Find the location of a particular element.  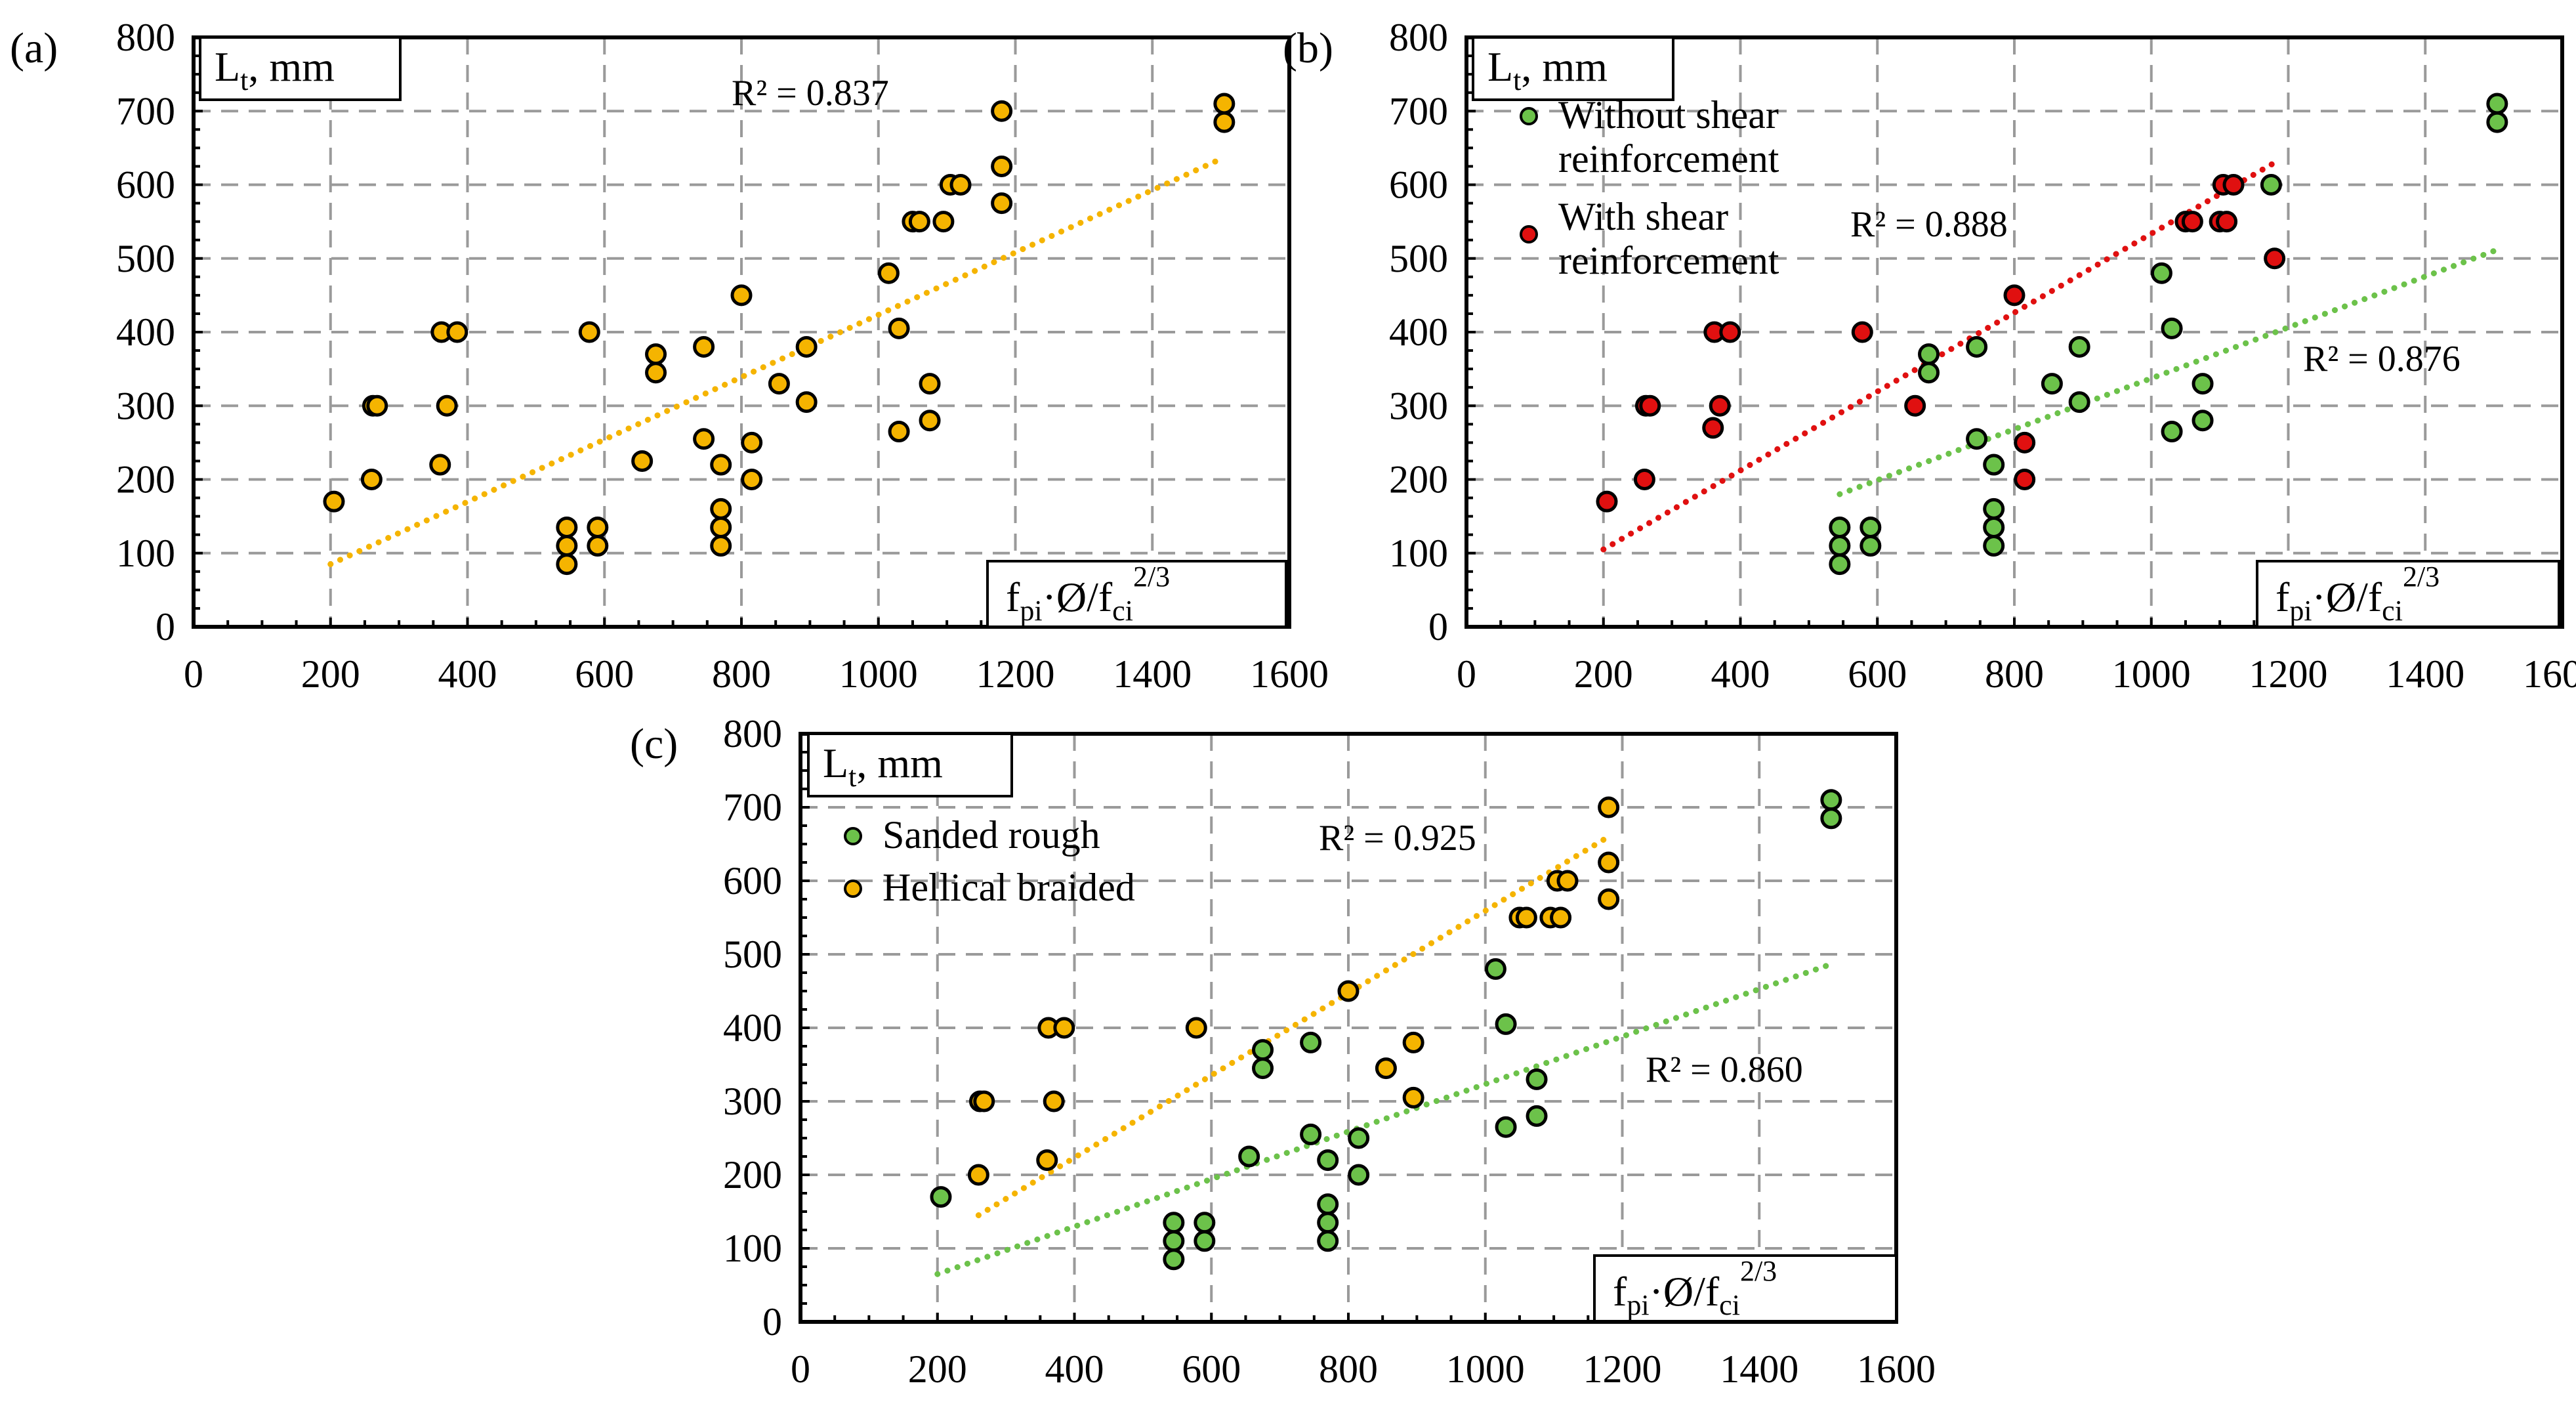

x-label-part: ·Ø/f is located at coordinates (1685, 1292).